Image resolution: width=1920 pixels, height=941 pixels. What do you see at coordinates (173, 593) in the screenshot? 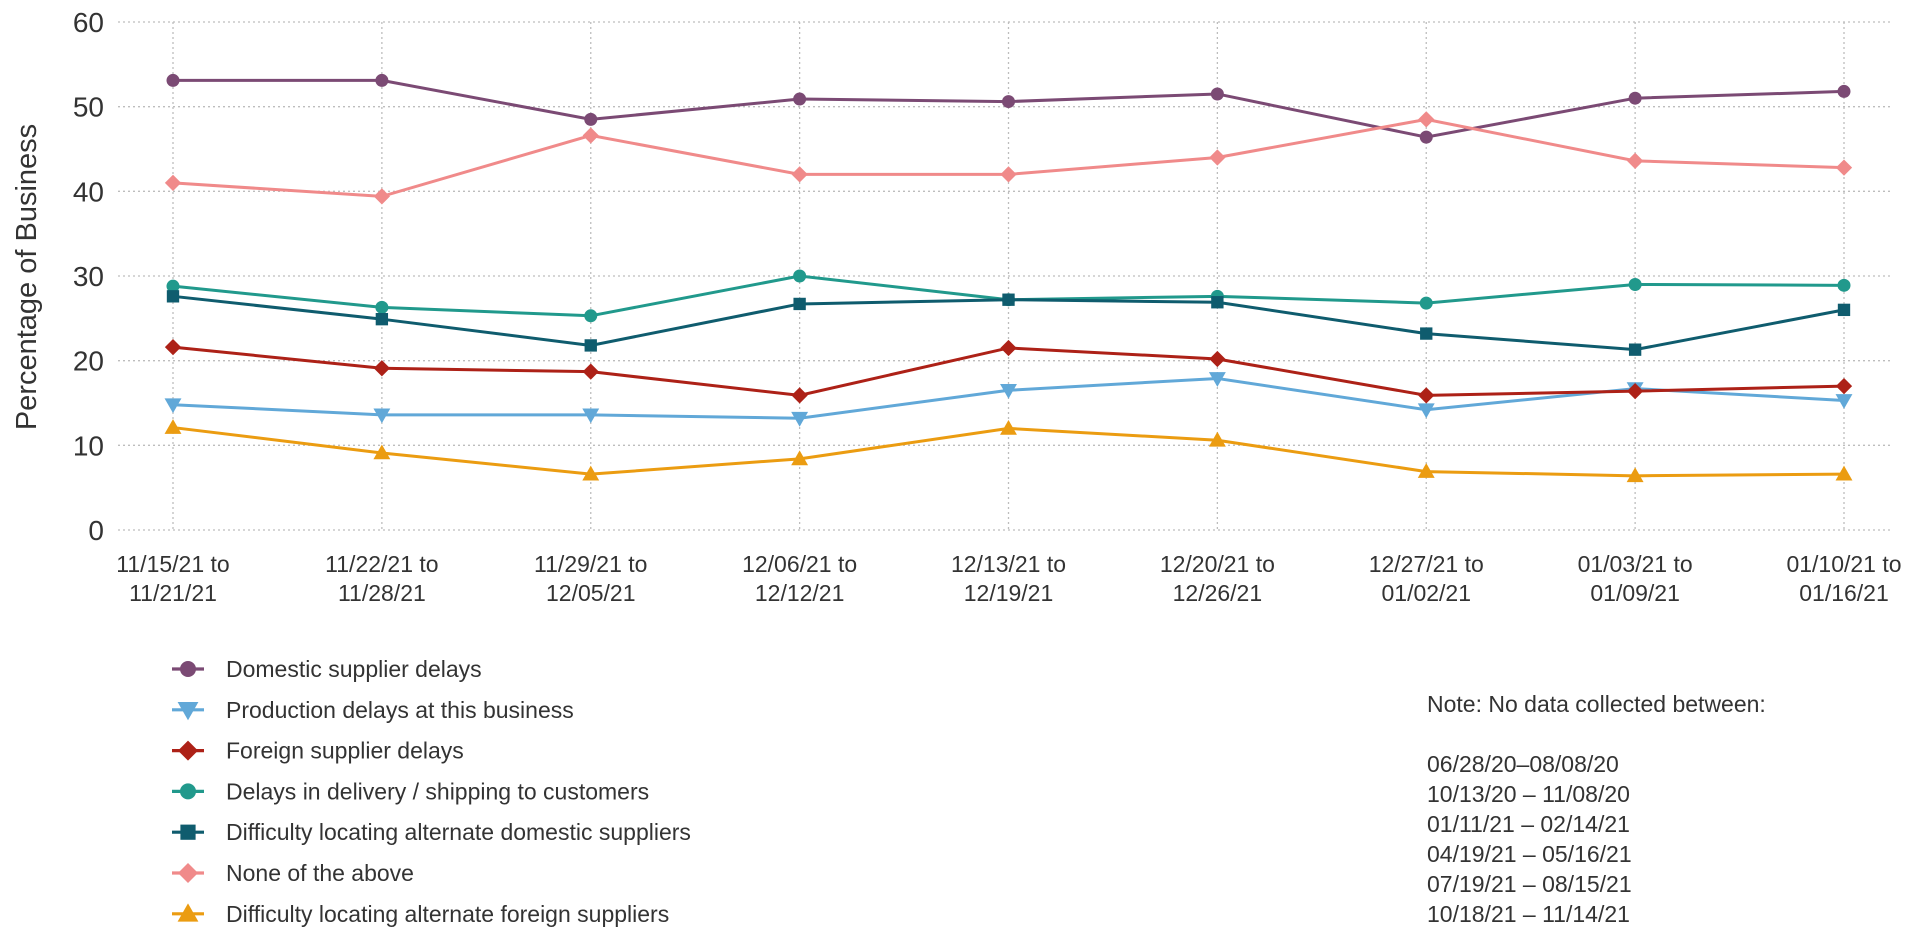
I see `x-tick-line: 11/21/21` at bounding box center [173, 593].